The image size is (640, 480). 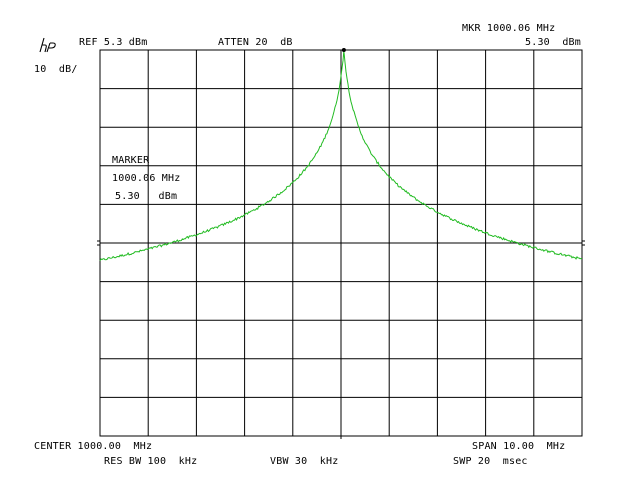 What do you see at coordinates (56, 69) in the screenshot?
I see `scale-label: 10 dB/` at bounding box center [56, 69].